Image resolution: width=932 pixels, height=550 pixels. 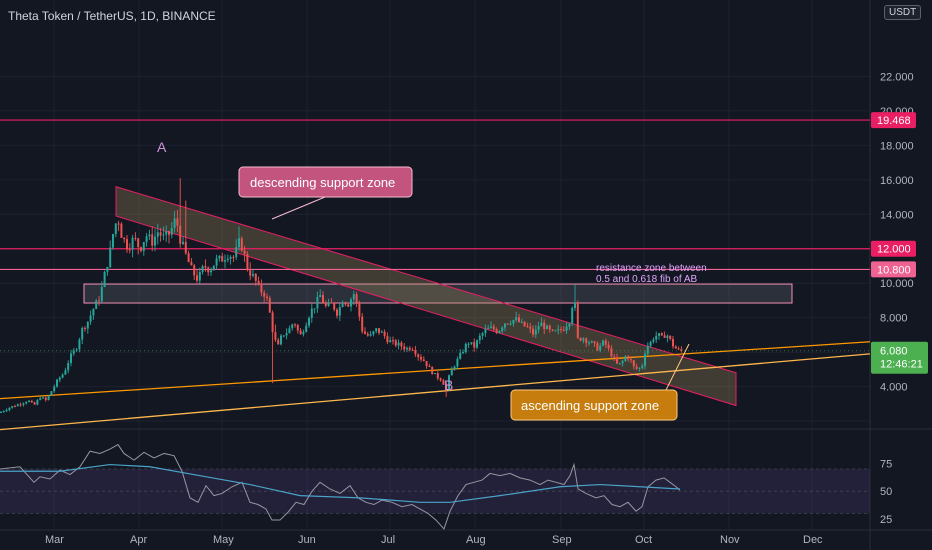 I want to click on time-axis: Mar Apr May Jun Jul Aug Sep Oct Nov Dec, so click(x=434, y=540).